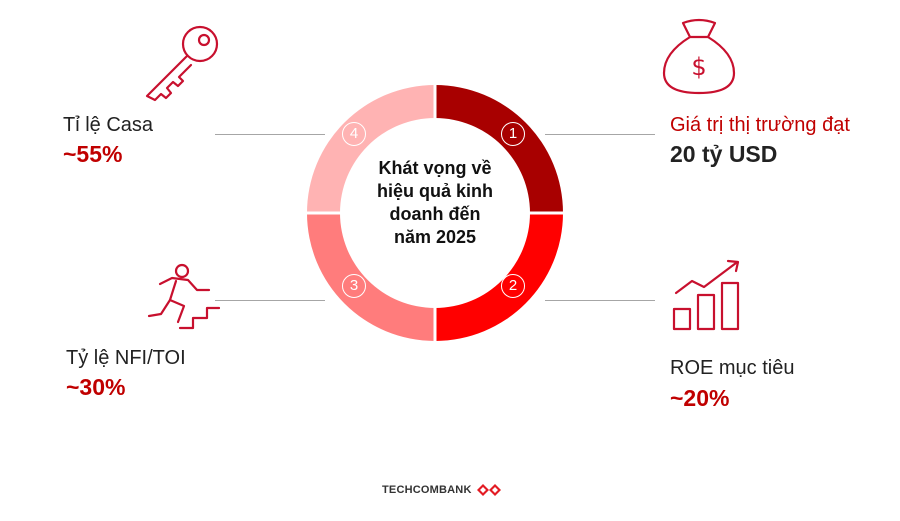 Image resolution: width=900 pixels, height=521 pixels. What do you see at coordinates (724, 154) in the screenshot?
I see `market-value-value: 20 tỷ USD` at bounding box center [724, 154].